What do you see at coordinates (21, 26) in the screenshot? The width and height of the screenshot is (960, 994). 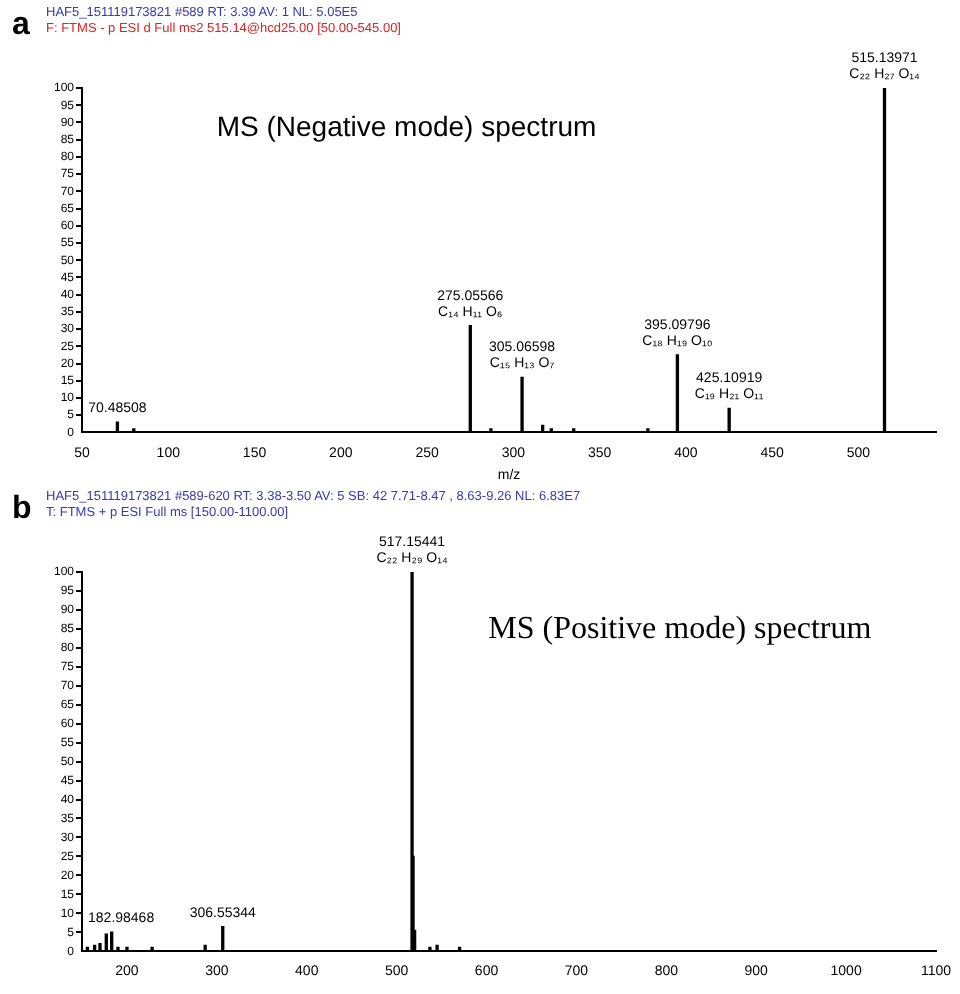 I see `text: a` at bounding box center [21, 26].